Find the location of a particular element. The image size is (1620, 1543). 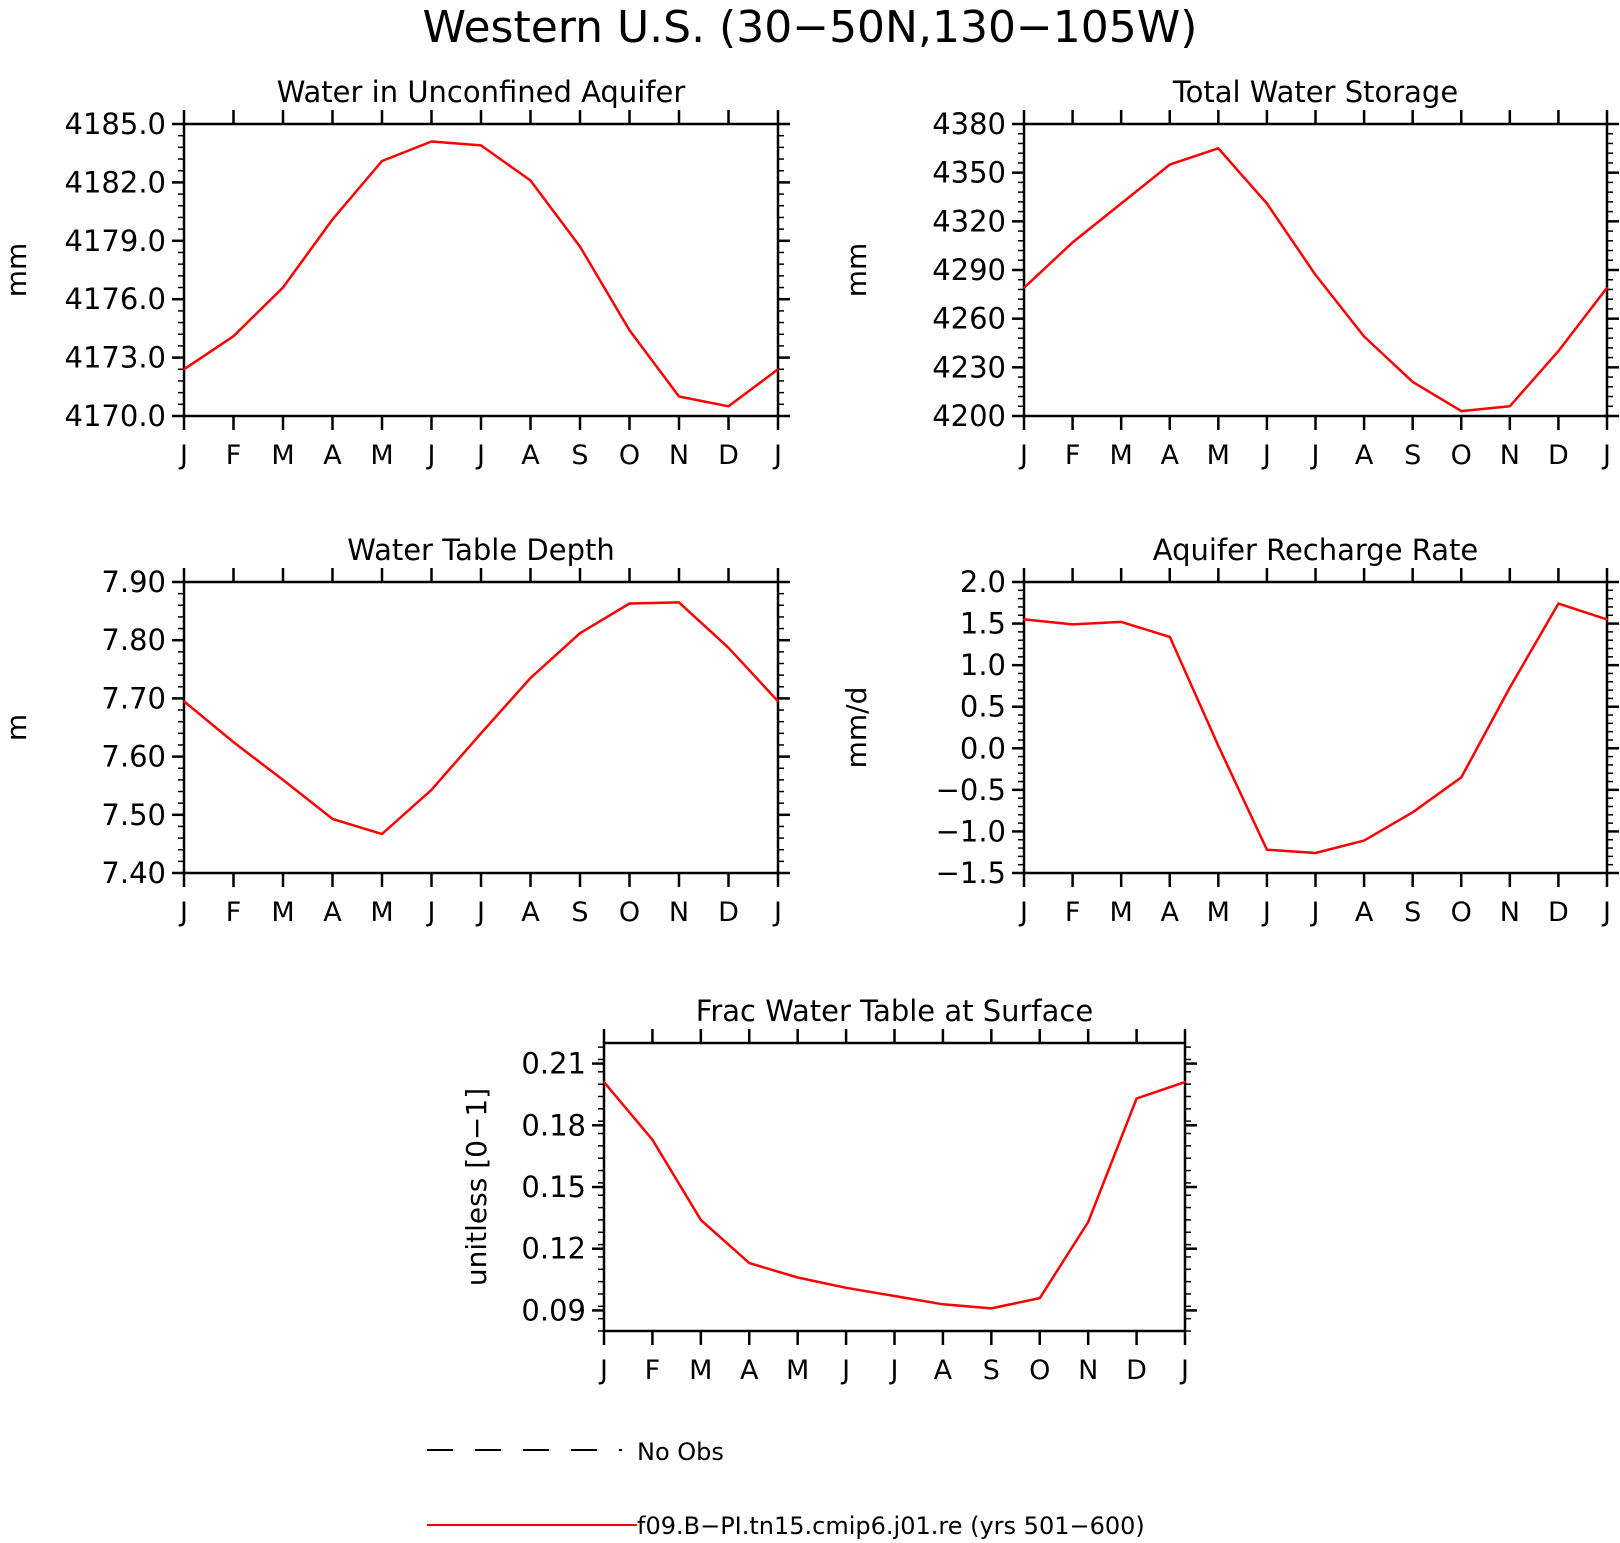

y-tick-label: 4320 is located at coordinates (969, 221).